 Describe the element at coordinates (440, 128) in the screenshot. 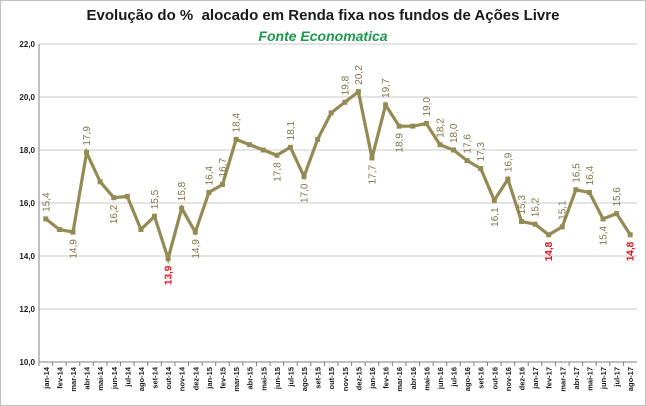

I see `data-label: 18,2` at that location.